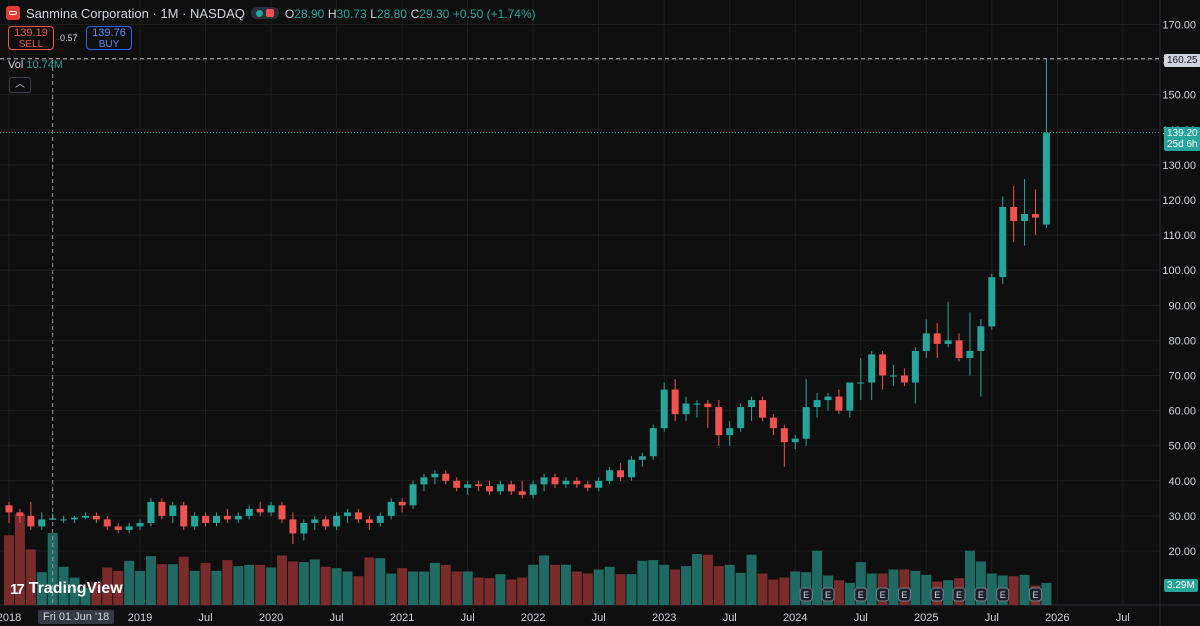 The width and height of the screenshot is (1200, 626). What do you see at coordinates (1182, 377) in the screenshot?
I see `y-tick-label: 70.00` at bounding box center [1182, 377].